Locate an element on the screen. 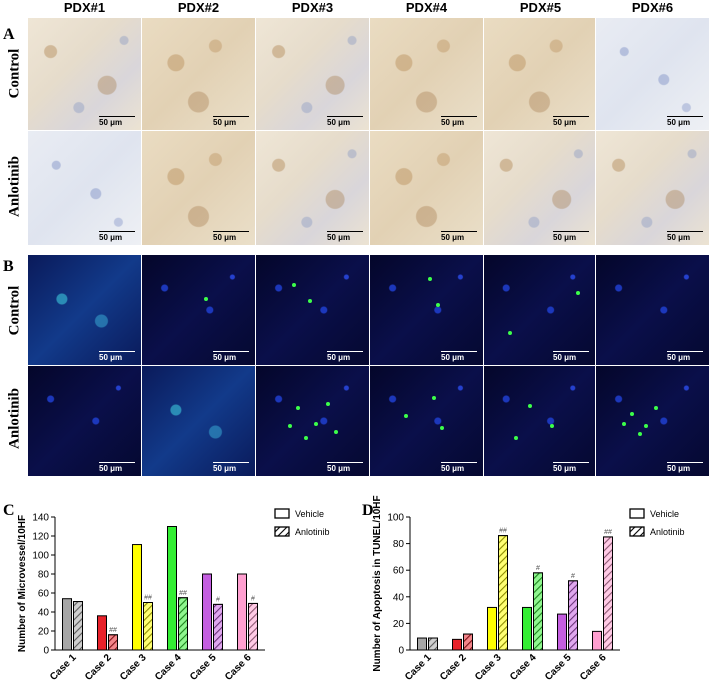 This screenshot has height=684, width=709. tunel-image-control-pdx3: 50 μm is located at coordinates (312, 310).